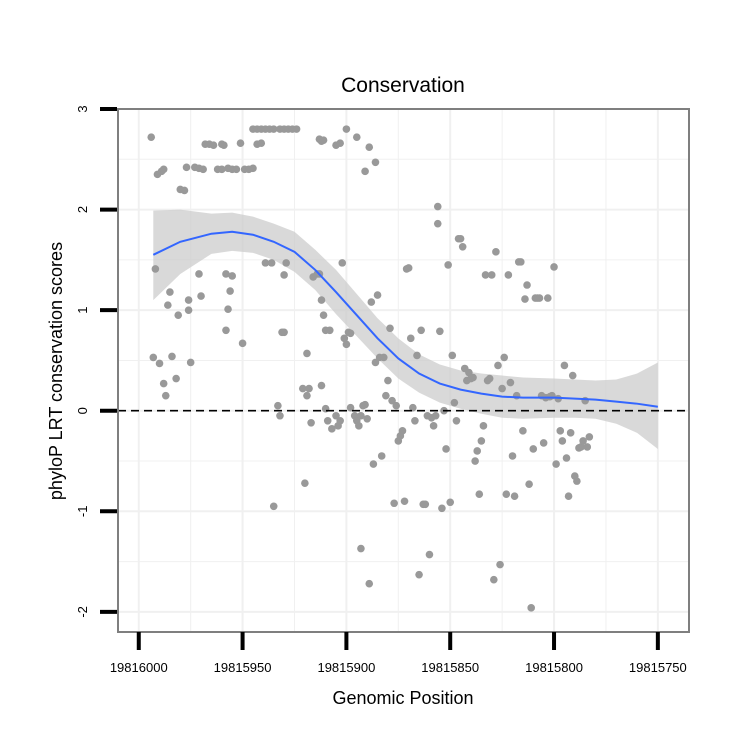  What do you see at coordinates (82, 209) in the screenshot?
I see `y-tick-label: 2` at bounding box center [82, 209].